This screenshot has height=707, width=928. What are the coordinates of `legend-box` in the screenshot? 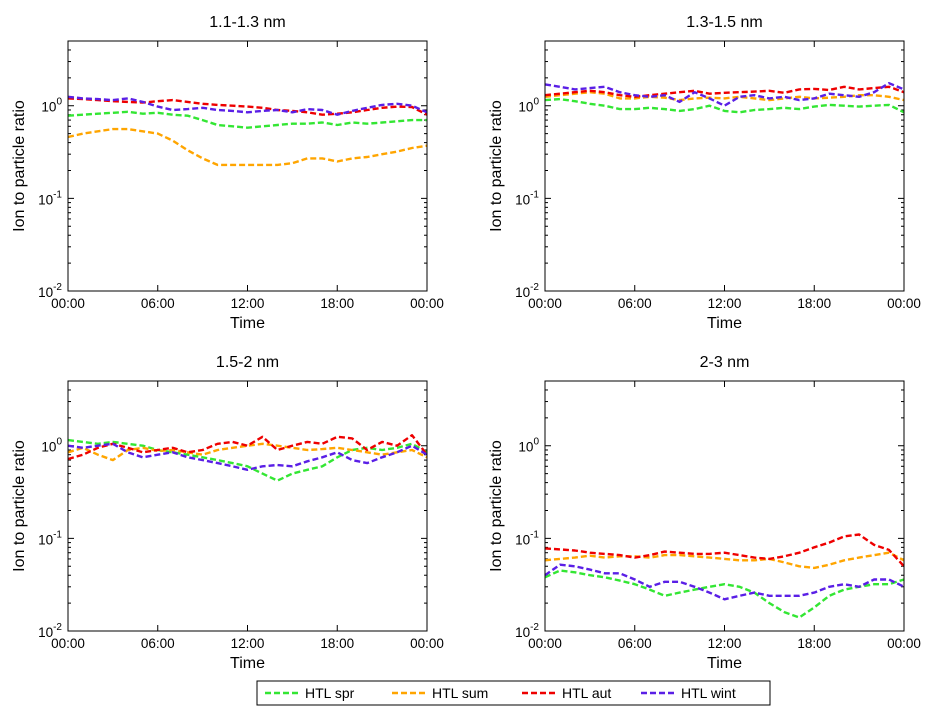 It's located at (513, 693).